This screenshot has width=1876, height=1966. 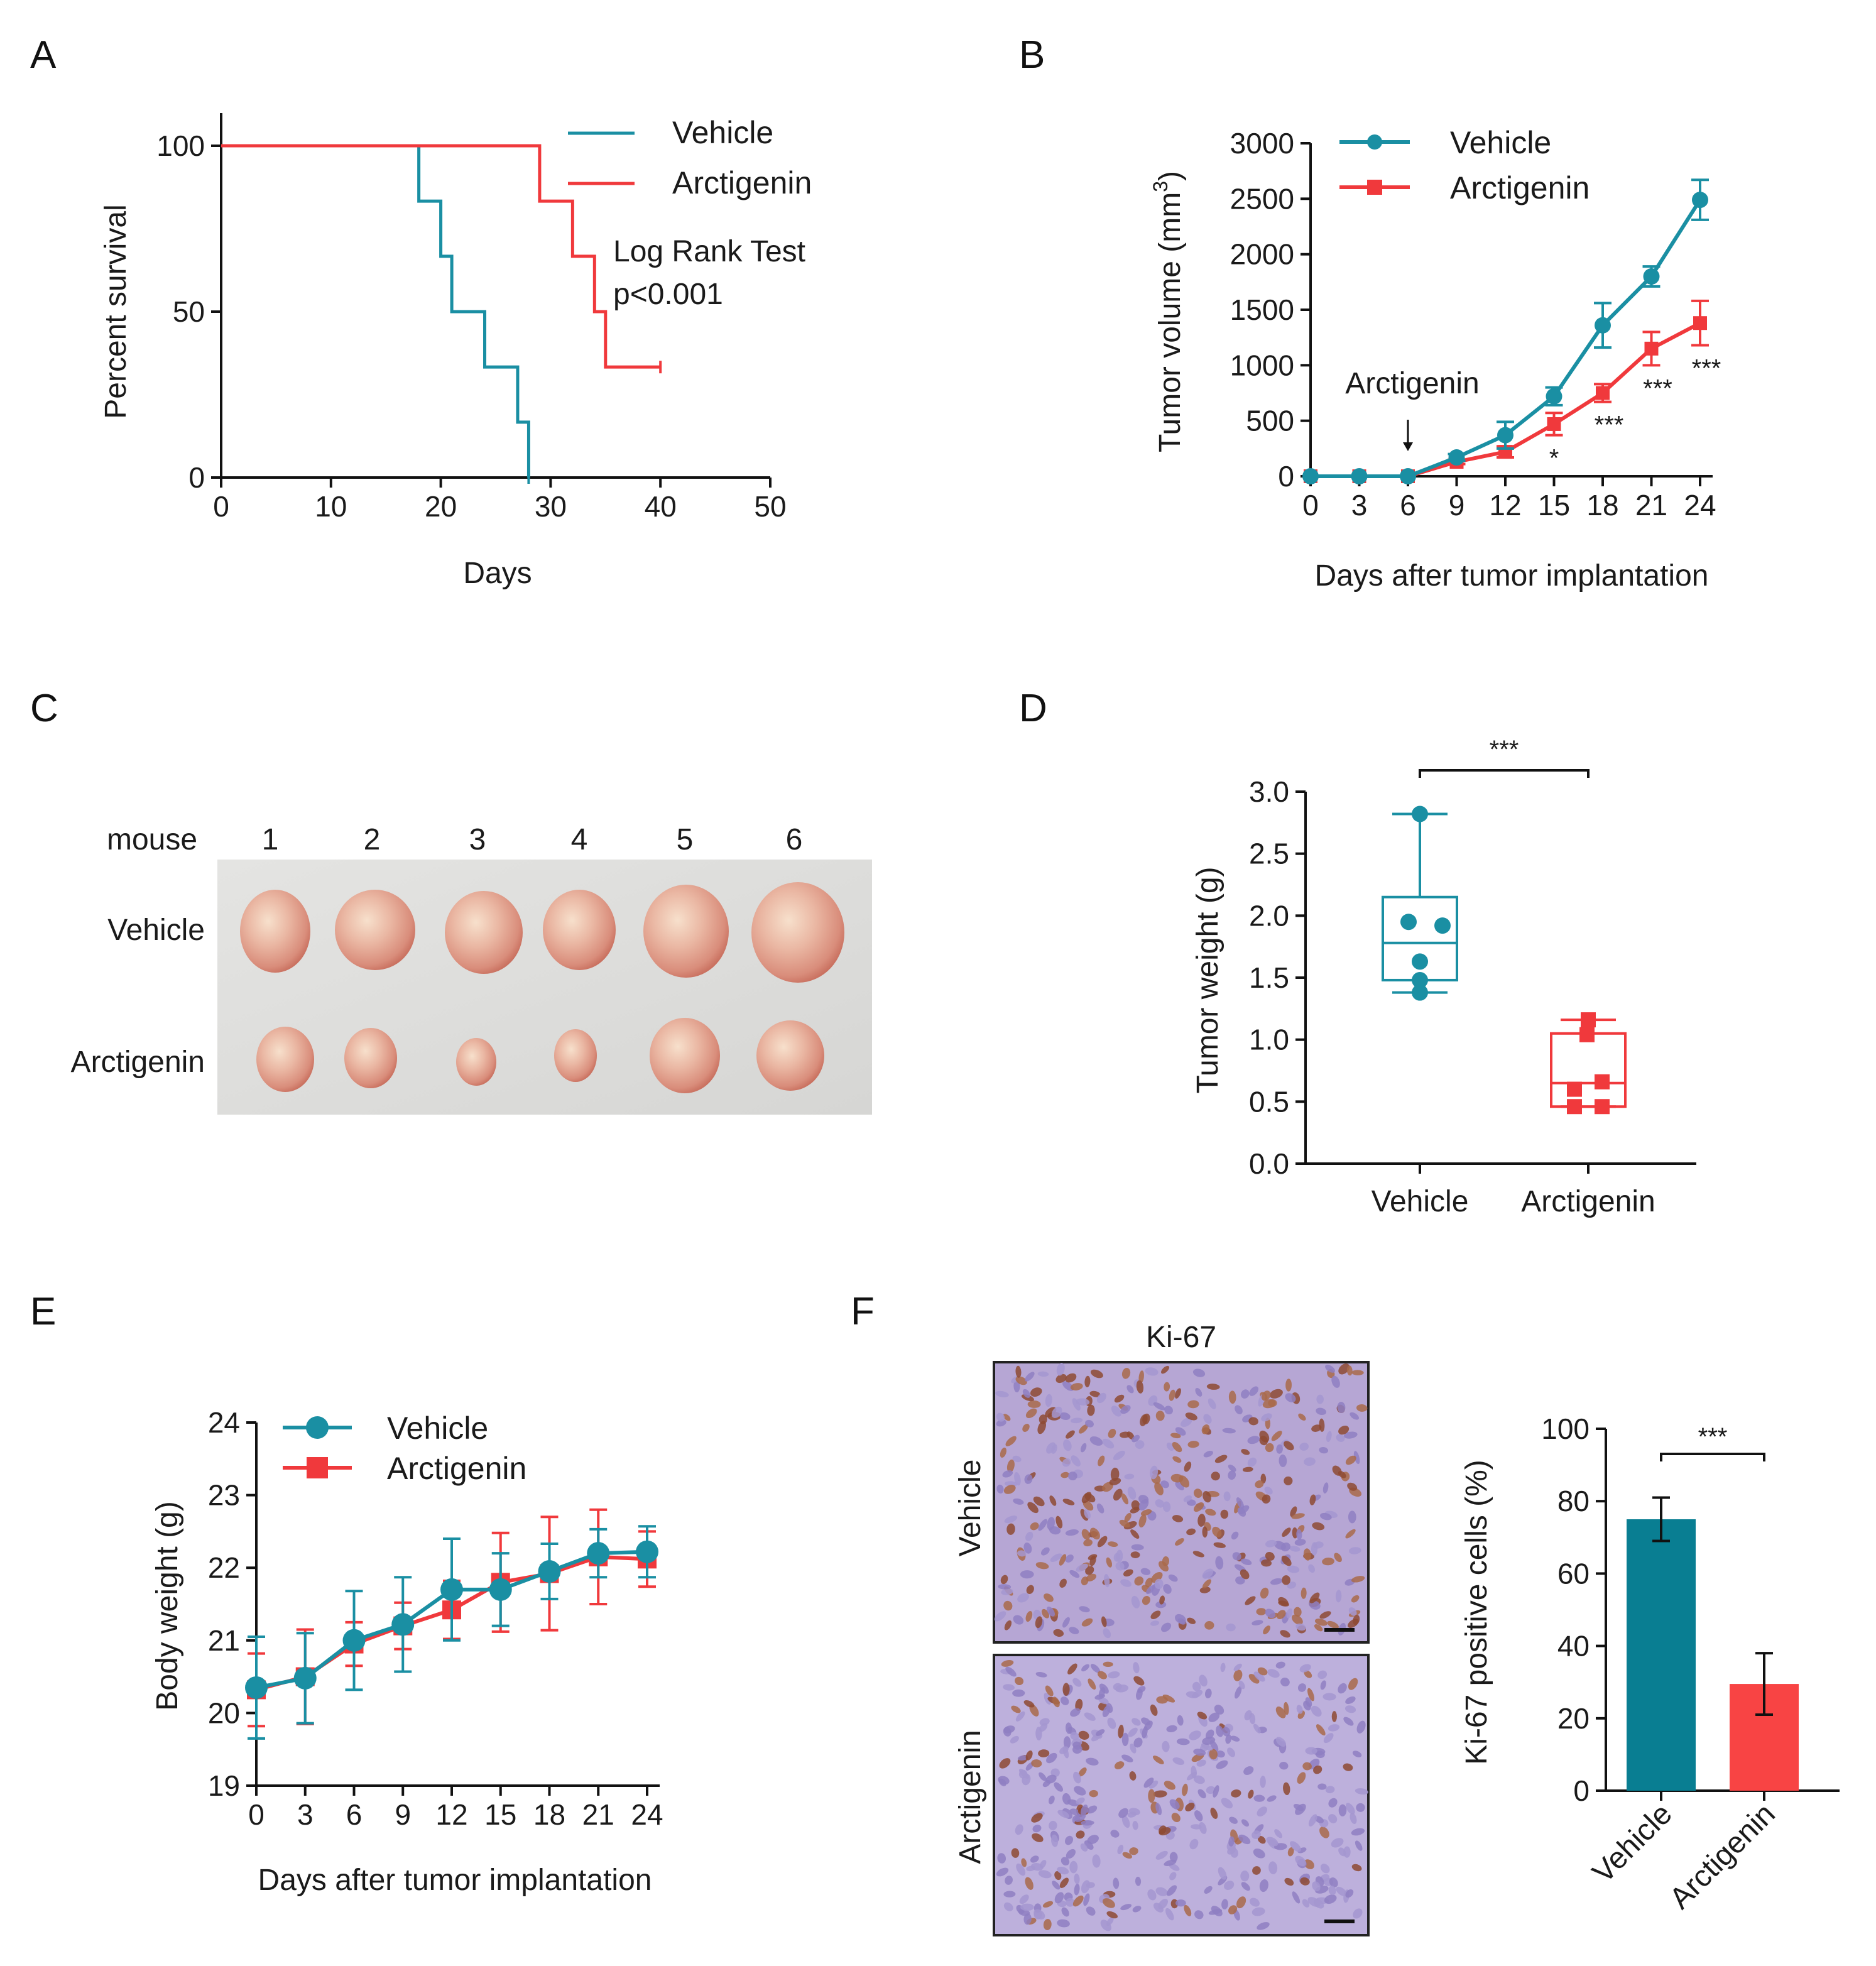 I want to click on volume-significance: ***, so click(x=1707, y=369).